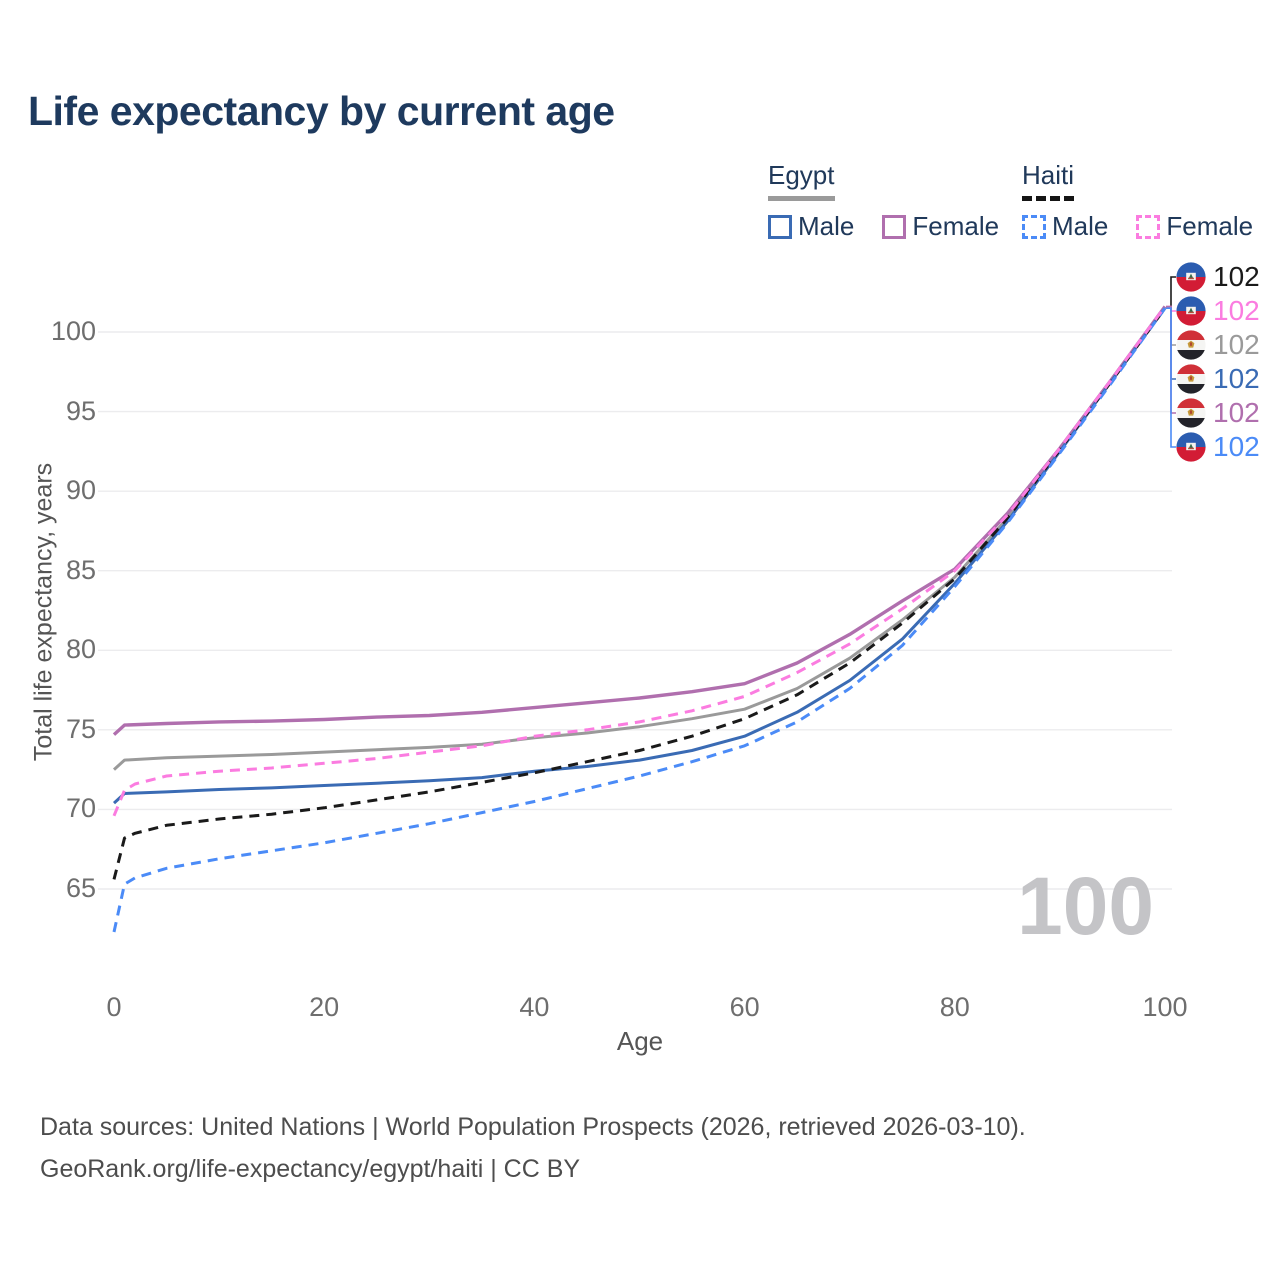  I want to click on end-value-haiti_both: 102, so click(1236, 276).